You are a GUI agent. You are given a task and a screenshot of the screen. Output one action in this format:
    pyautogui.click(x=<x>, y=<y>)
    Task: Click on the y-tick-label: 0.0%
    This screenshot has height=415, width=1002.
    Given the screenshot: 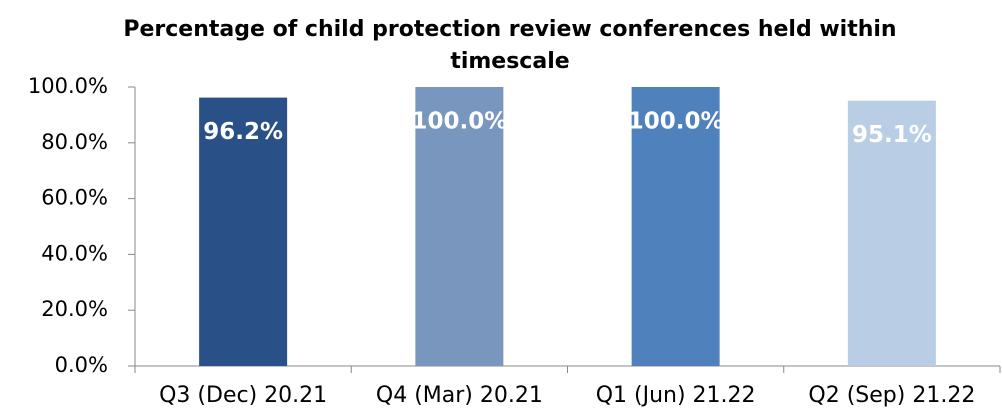 What is the action you would take?
    pyautogui.click(x=81, y=365)
    